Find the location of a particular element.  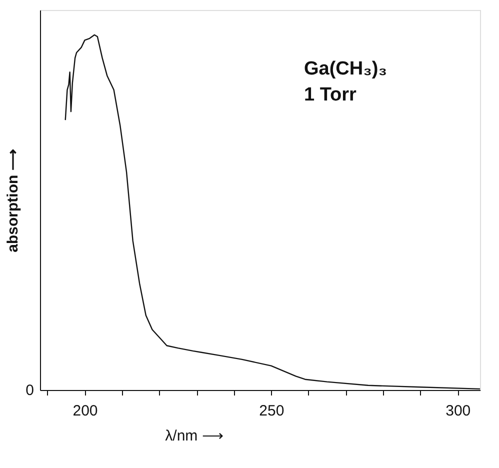

annotation: 1 Torr is located at coordinates (331, 95).